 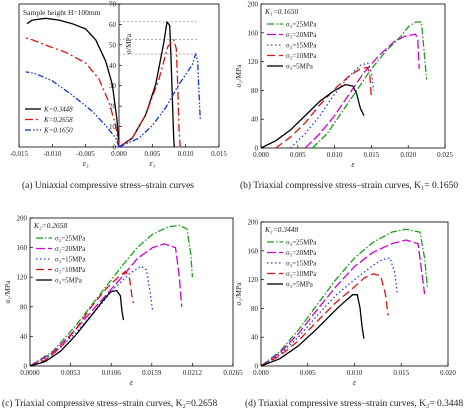 I want to click on annotation-a: Sample height H=100mm, so click(x=62, y=12).